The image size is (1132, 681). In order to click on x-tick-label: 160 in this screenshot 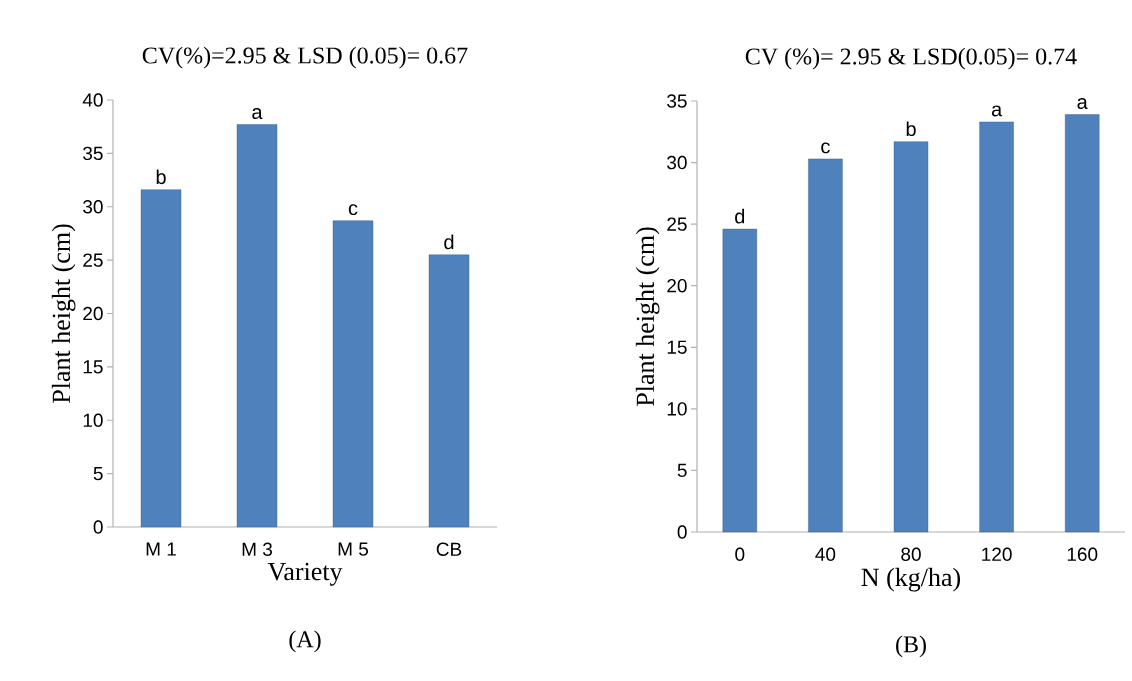, I will do `click(1082, 554)`.